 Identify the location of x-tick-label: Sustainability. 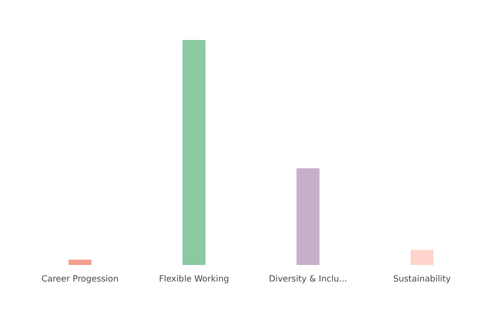
(422, 279).